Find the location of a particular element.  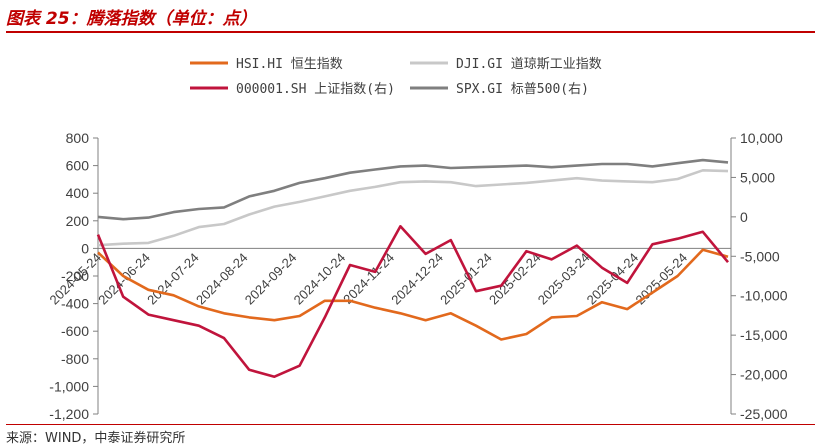

right-axis-tick-label: 5,000 is located at coordinates (757, 177).